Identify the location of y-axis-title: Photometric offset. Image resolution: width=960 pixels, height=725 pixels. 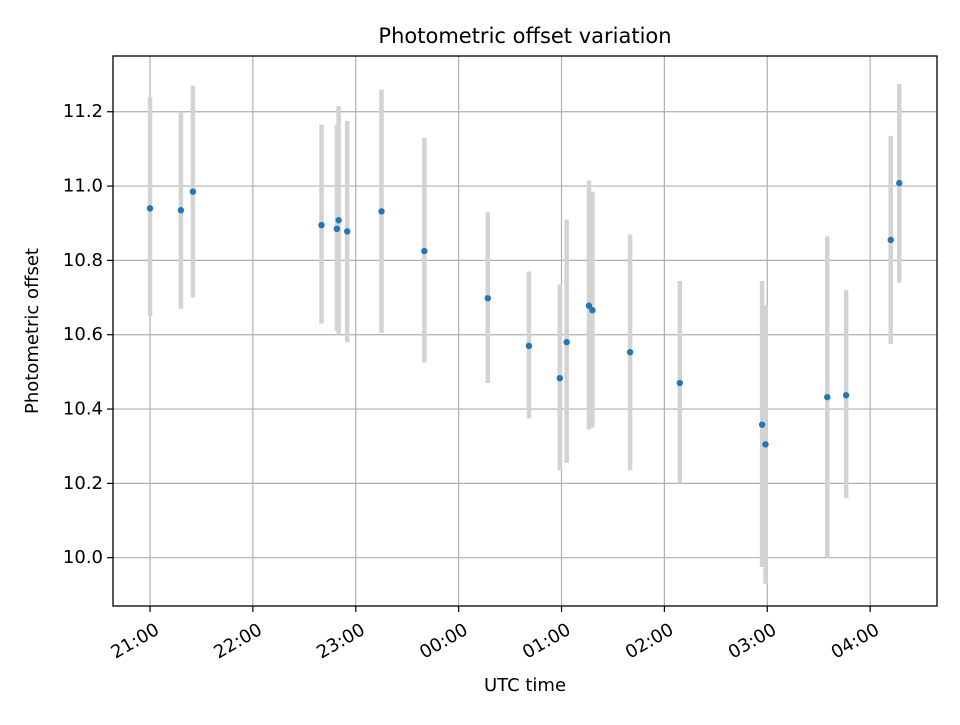
(32, 331).